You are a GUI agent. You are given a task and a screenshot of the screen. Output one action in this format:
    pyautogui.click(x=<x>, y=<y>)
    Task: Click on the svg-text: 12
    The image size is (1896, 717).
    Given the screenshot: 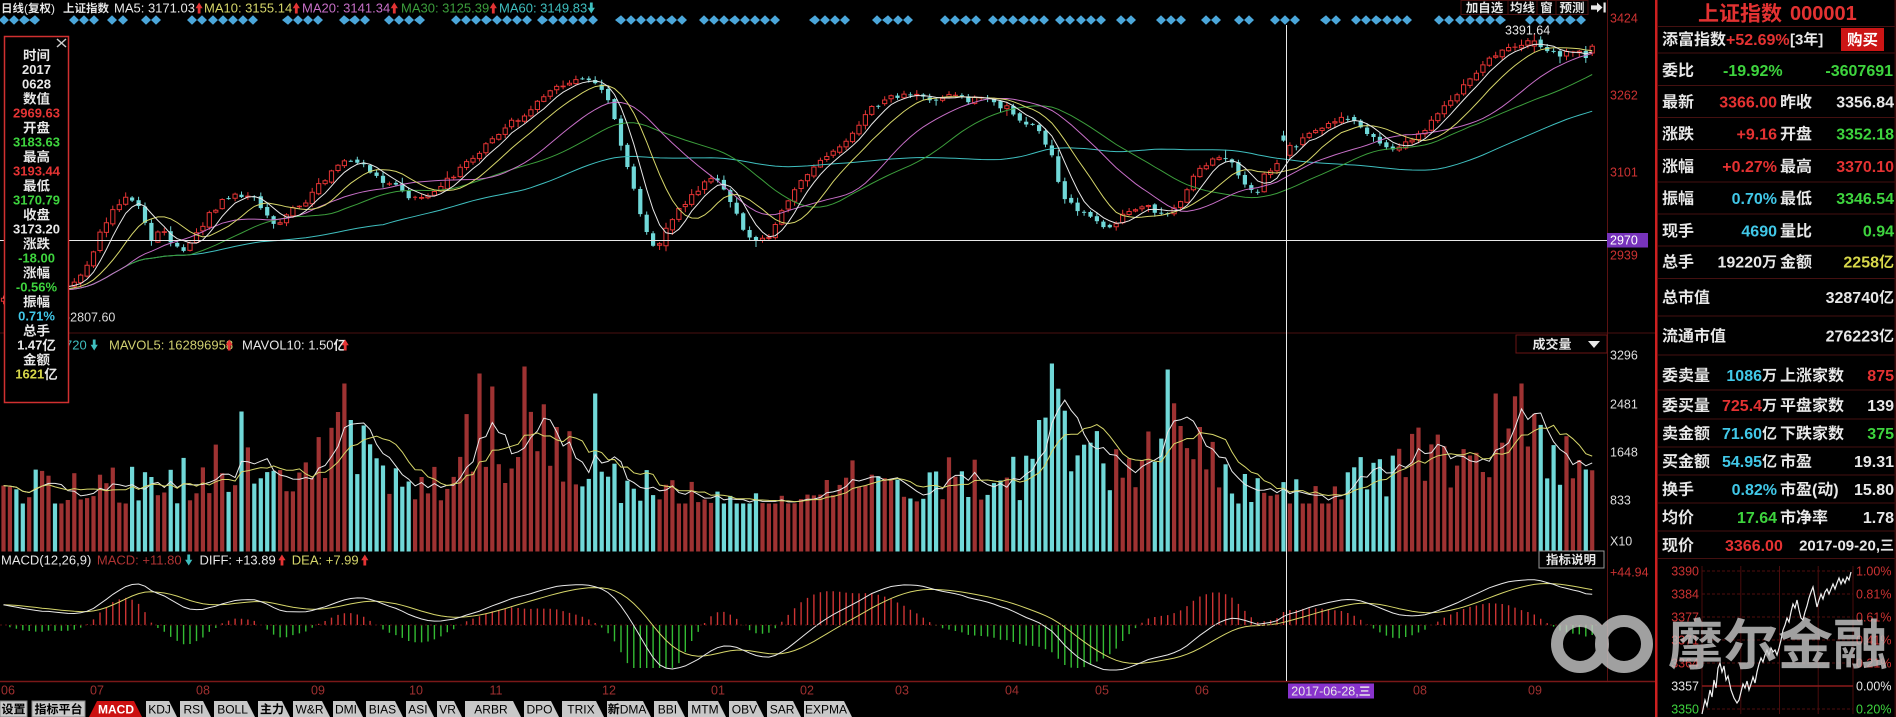 What is the action you would take?
    pyautogui.click(x=609, y=691)
    